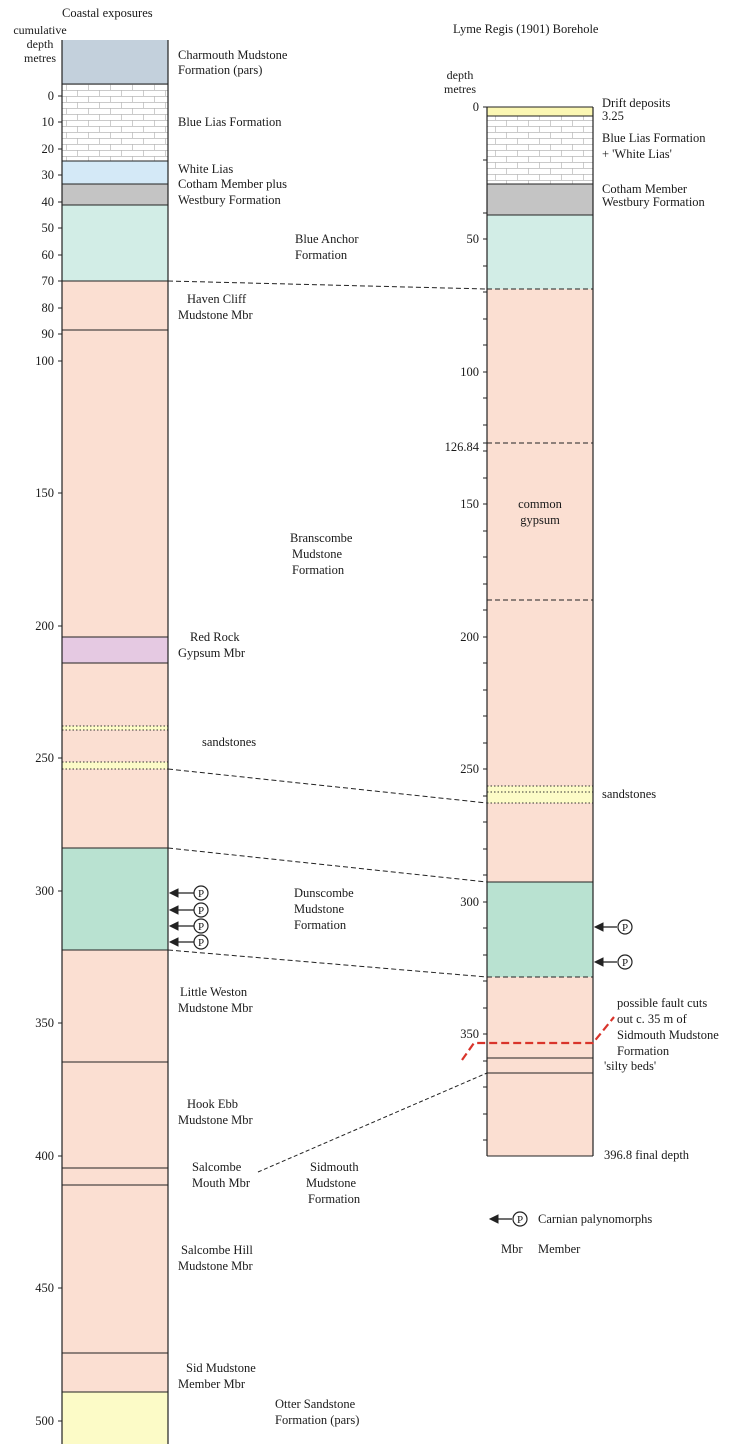 The width and height of the screenshot is (739, 1444). What do you see at coordinates (115, 773) in the screenshot?
I see `branscombe-lower-unit` at bounding box center [115, 773].